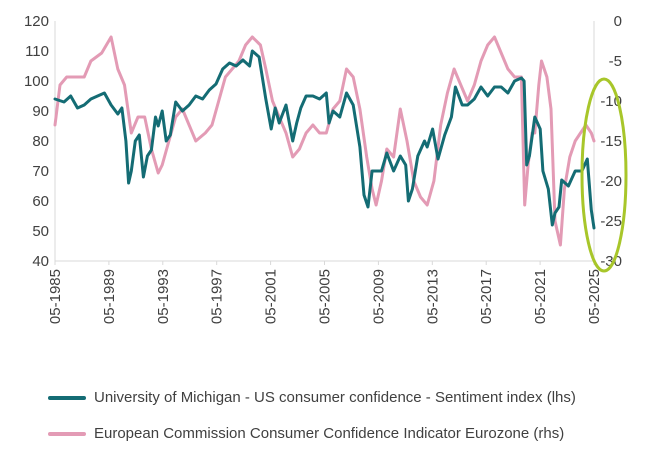 The height and width of the screenshot is (454, 655). I want to click on x-tick-label: 05-2001, so click(271, 296).